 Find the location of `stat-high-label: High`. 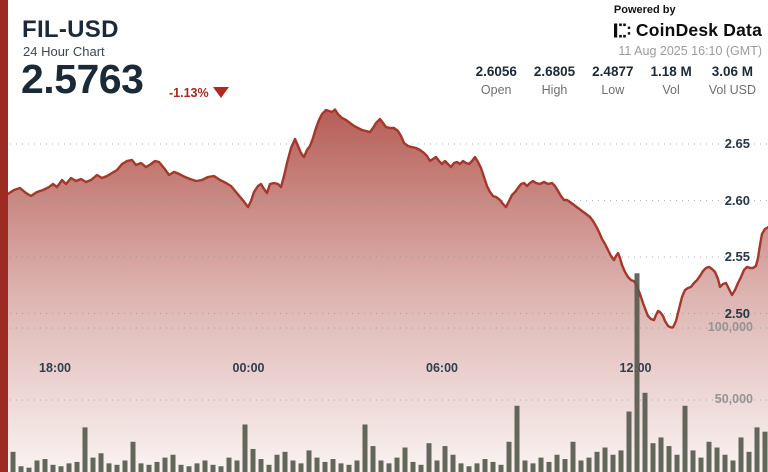

stat-high-label: High is located at coordinates (554, 90).